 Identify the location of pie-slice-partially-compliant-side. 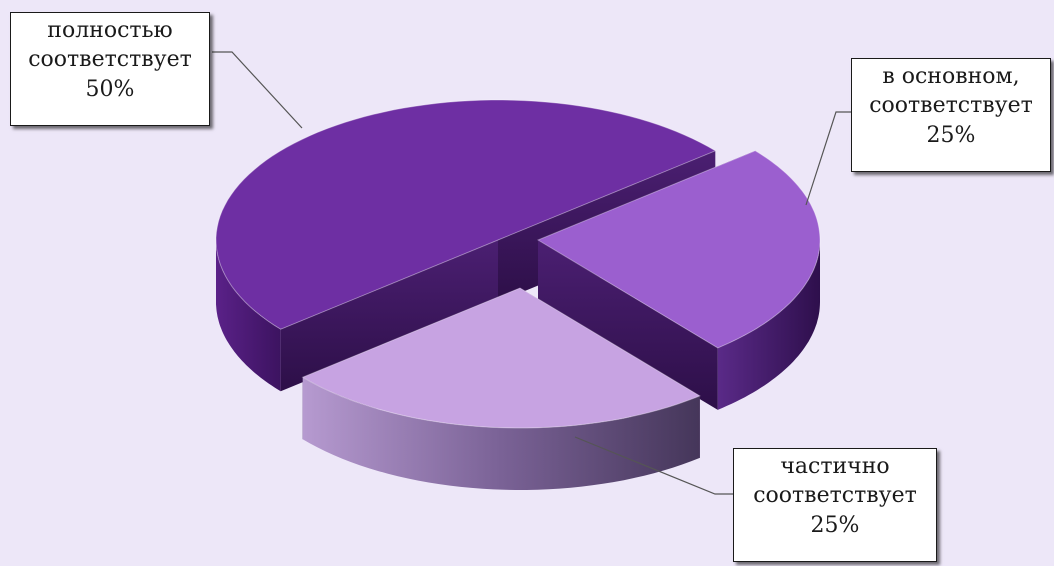
(501, 433).